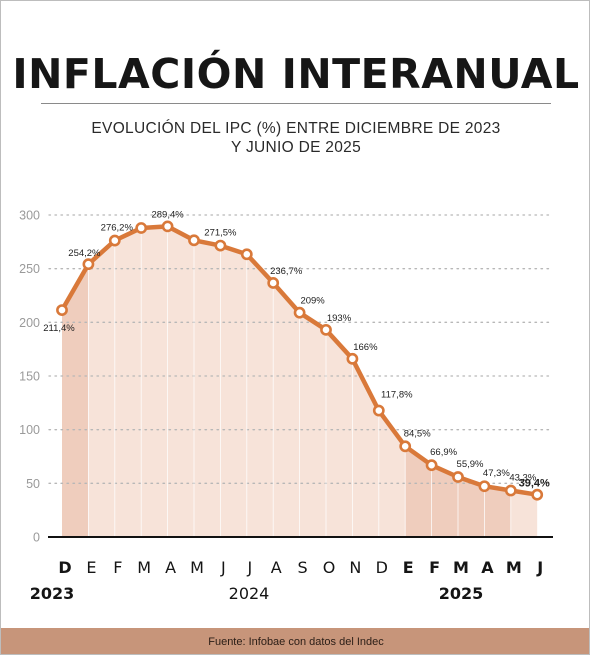  What do you see at coordinates (29, 323) in the screenshot?
I see `y-tick-label: 200` at bounding box center [29, 323].